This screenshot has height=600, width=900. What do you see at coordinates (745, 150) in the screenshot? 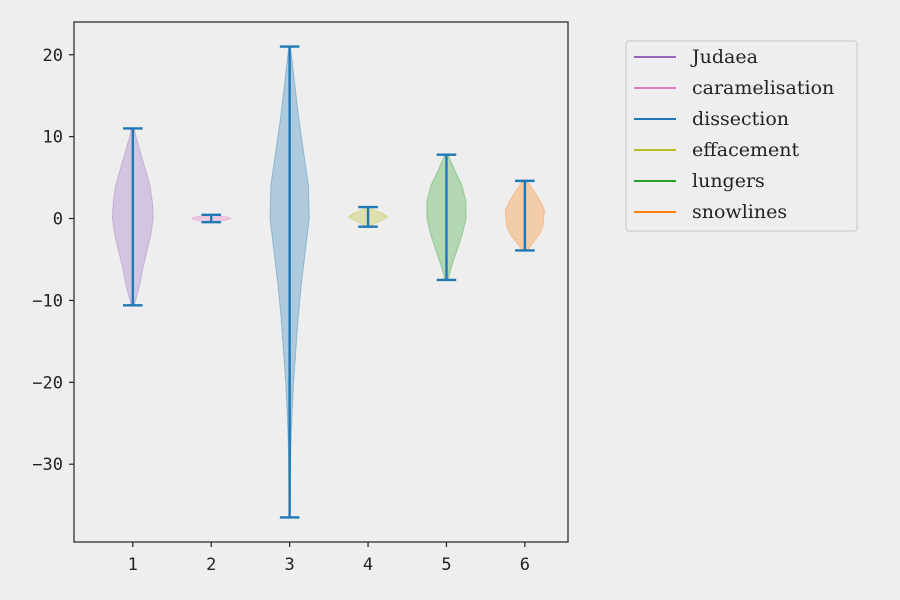
I see `legend-label-effacement: effacement` at bounding box center [745, 150].